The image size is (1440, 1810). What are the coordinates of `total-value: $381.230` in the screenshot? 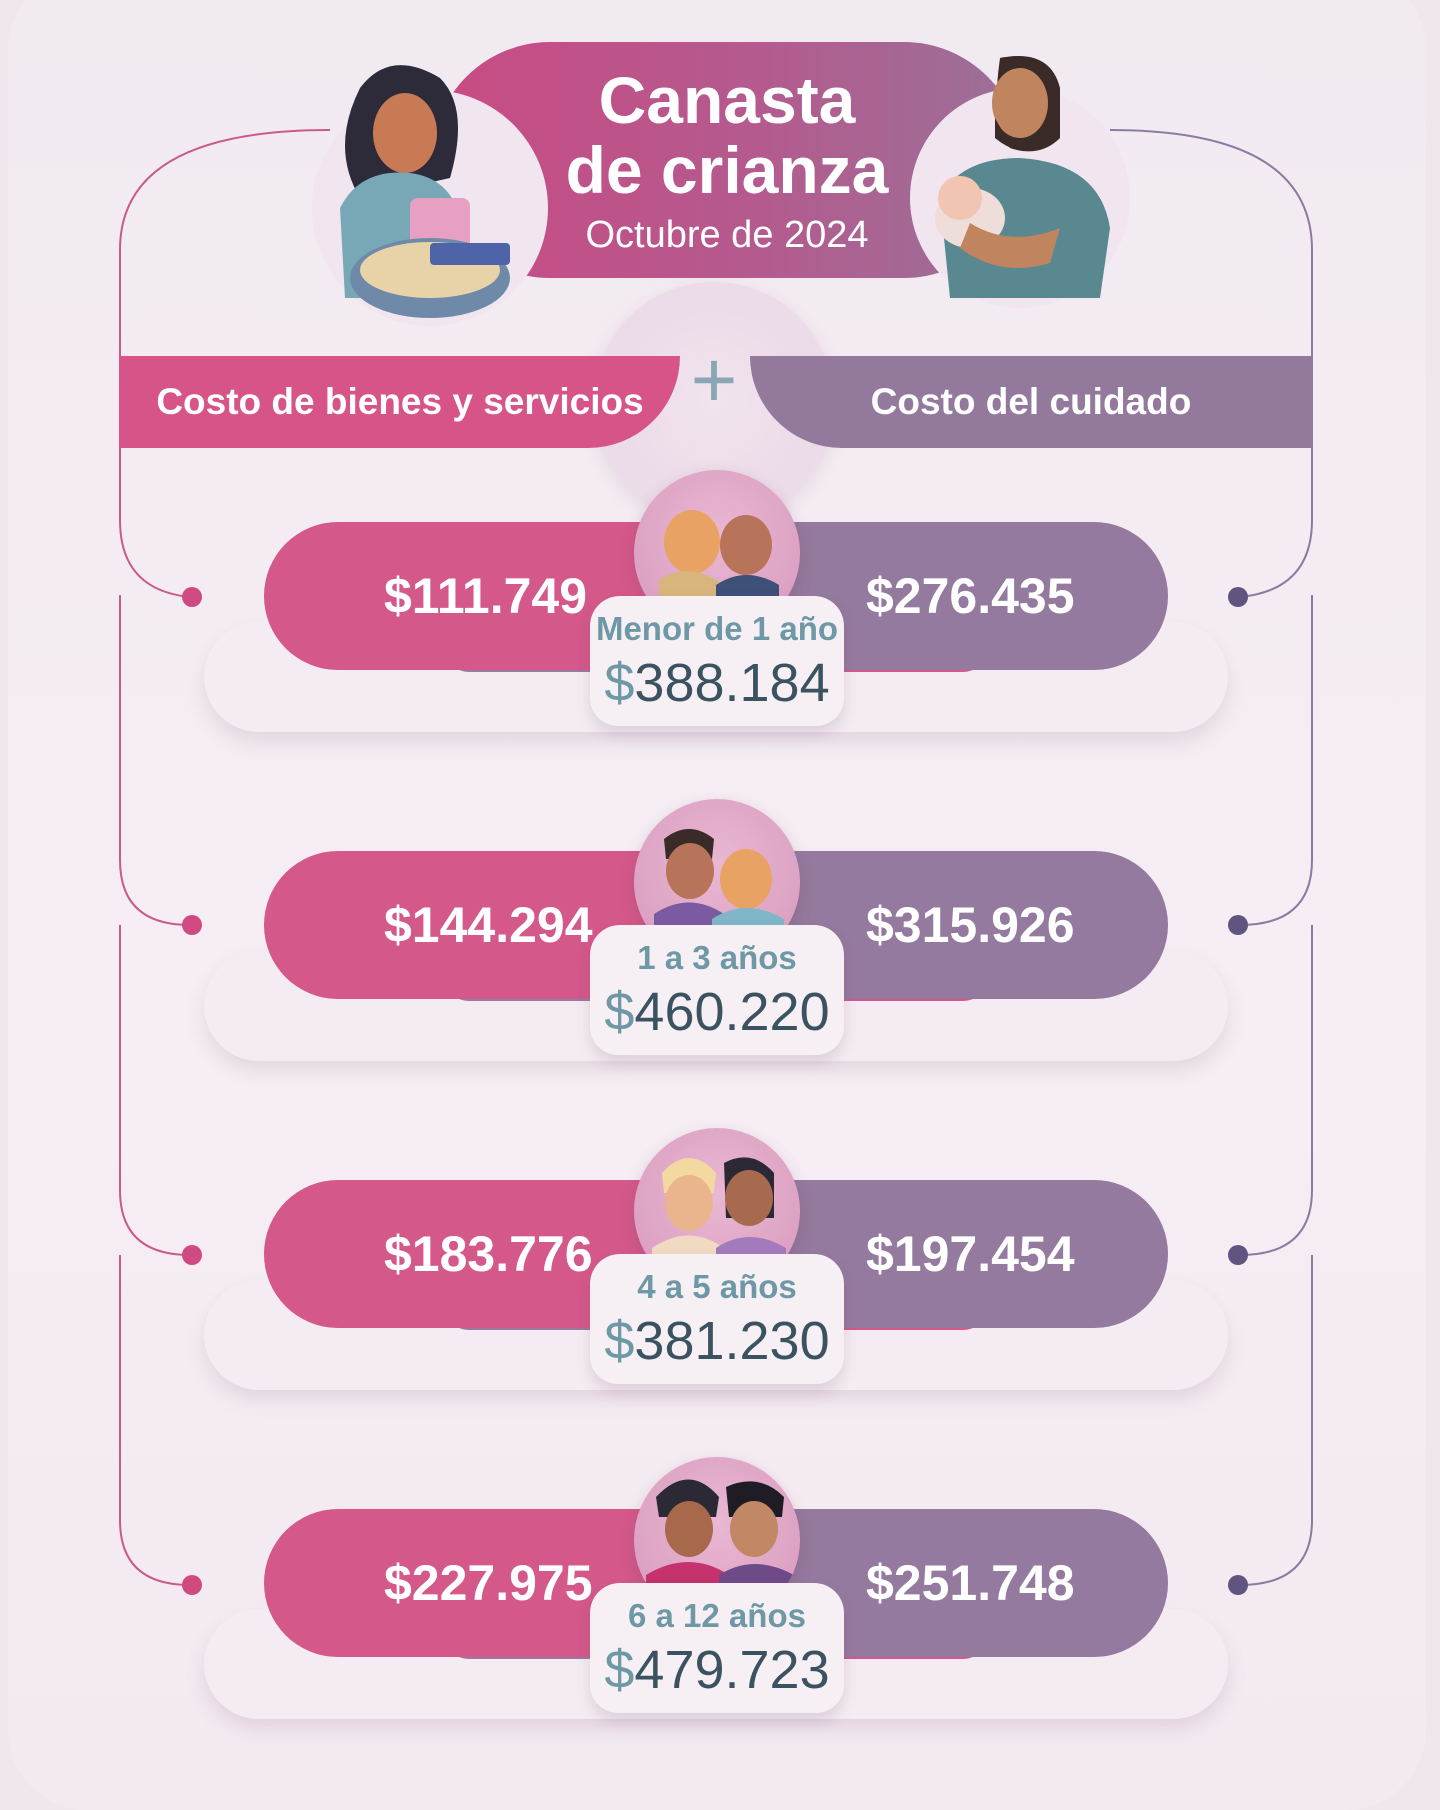 It's located at (717, 1341).